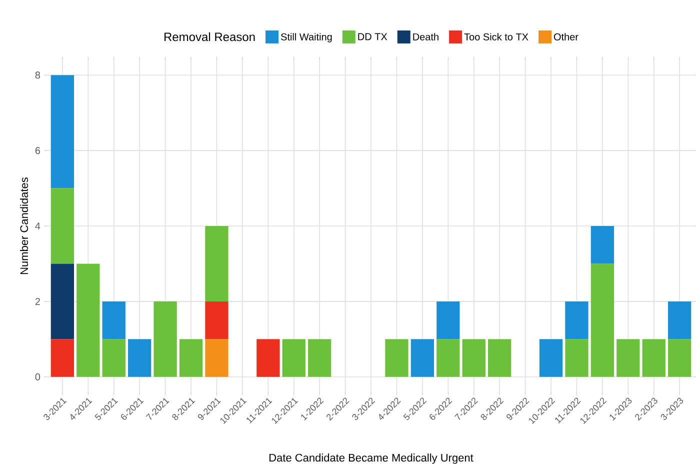 The width and height of the screenshot is (696, 471). I want to click on legend-label: Too Sick to TX, so click(496, 36).